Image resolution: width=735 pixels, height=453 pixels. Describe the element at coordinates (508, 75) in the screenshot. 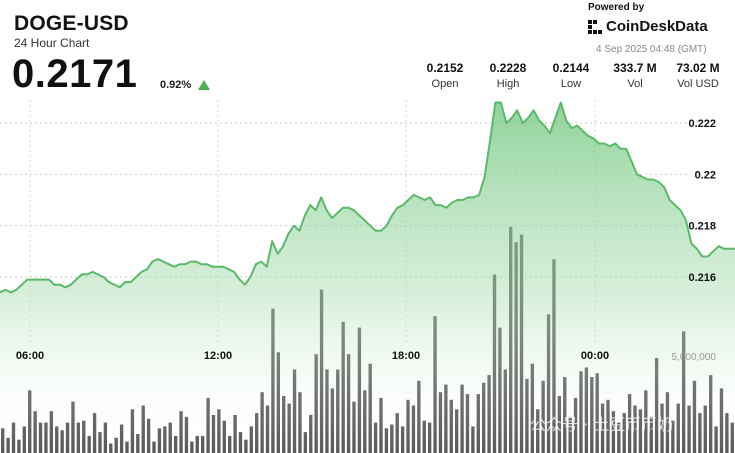

I see `stat-high: 0.2228 High` at that location.